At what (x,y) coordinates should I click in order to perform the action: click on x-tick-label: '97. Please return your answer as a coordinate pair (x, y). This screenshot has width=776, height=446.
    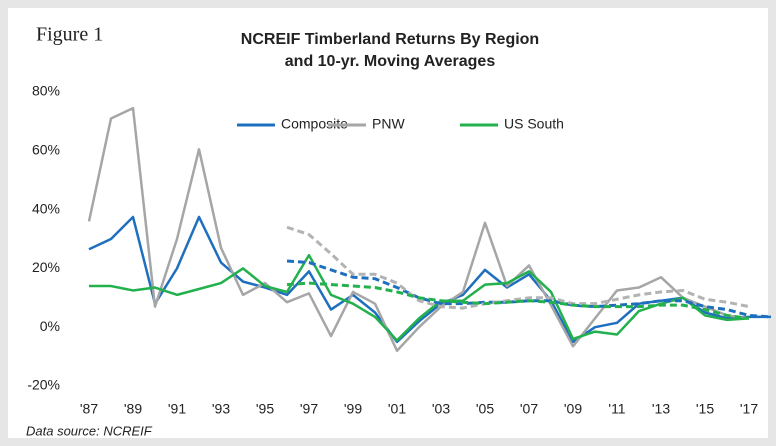
    Looking at the image, I should click on (309, 409).